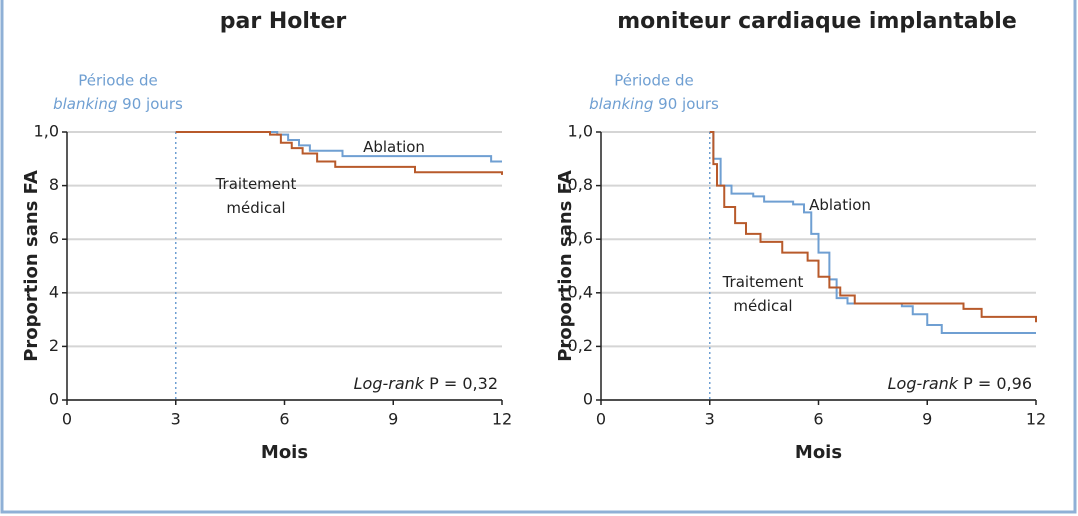 This screenshot has width=1078, height=516. What do you see at coordinates (817, 21) in the screenshot?
I see `chart-title: moniteur cardiaque implantable` at bounding box center [817, 21].